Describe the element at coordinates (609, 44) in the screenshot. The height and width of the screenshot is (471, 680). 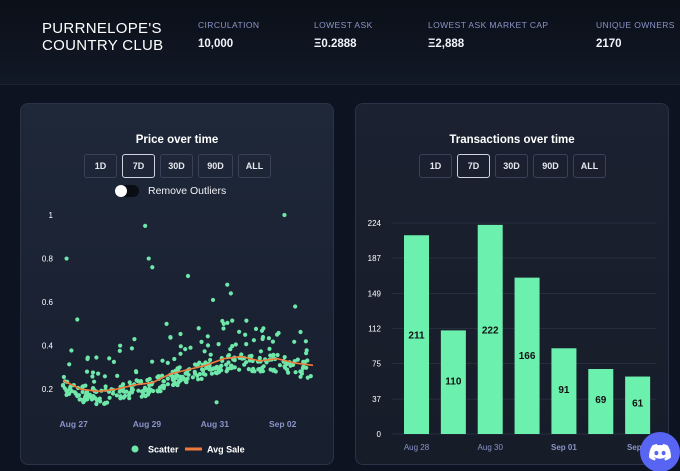
I see `stat-value: 2170` at that location.